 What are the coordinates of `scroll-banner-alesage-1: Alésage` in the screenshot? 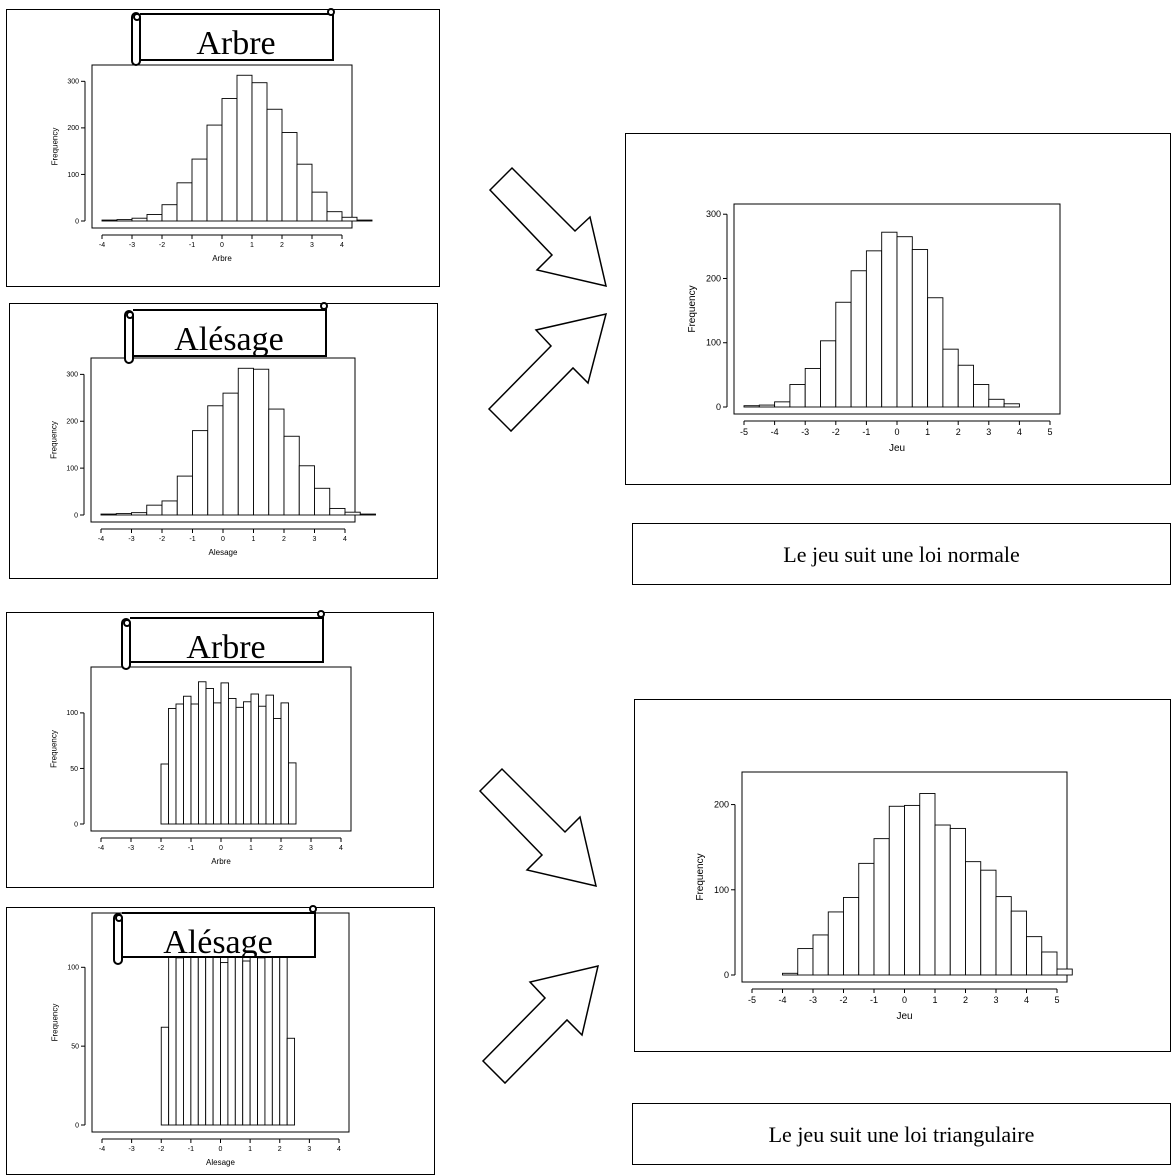 It's located at (227, 333).